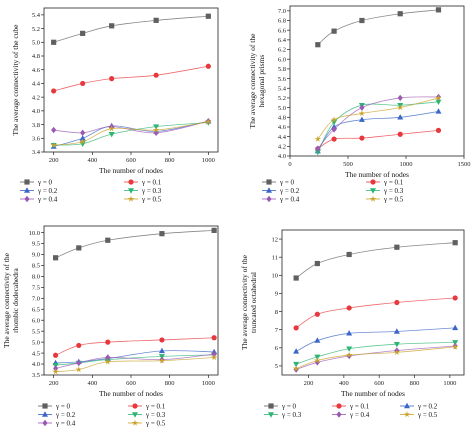 The image size is (474, 445). What do you see at coordinates (36, 353) in the screenshot?
I see `y-tick-label: 4.5` at bounding box center [36, 353].